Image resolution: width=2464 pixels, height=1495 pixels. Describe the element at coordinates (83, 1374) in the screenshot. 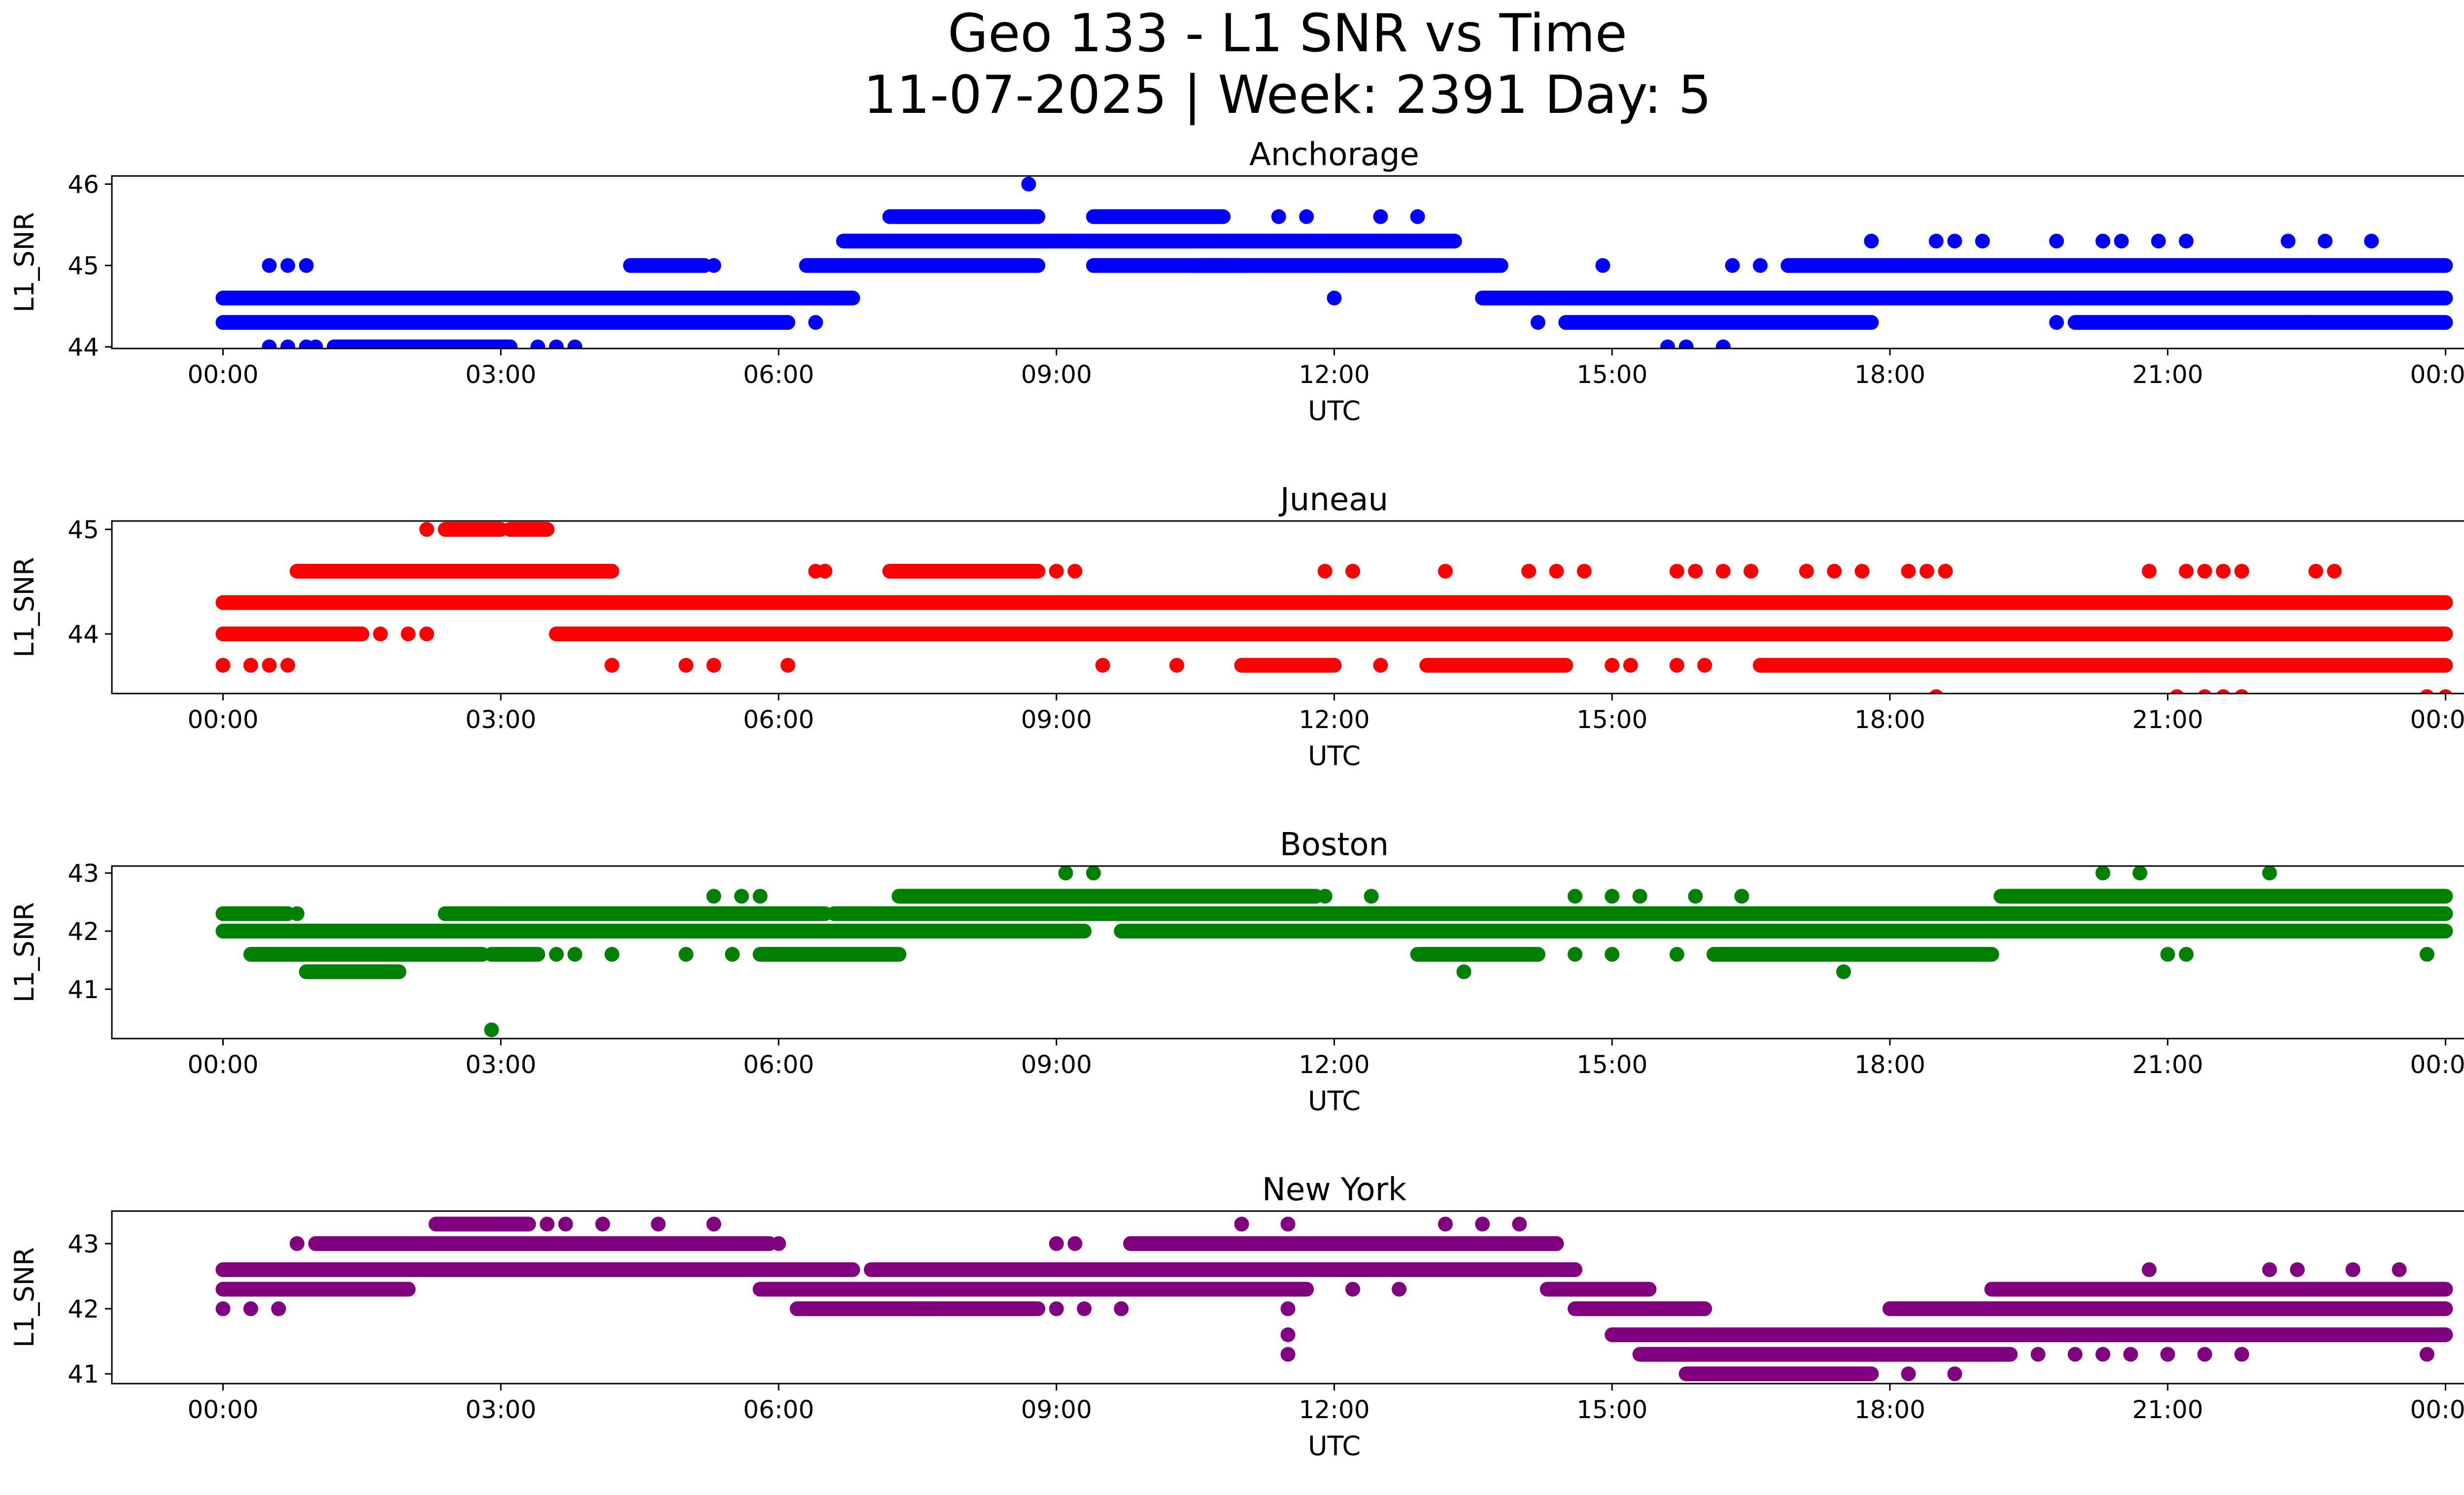

I see `y-tick-label: 41` at that location.